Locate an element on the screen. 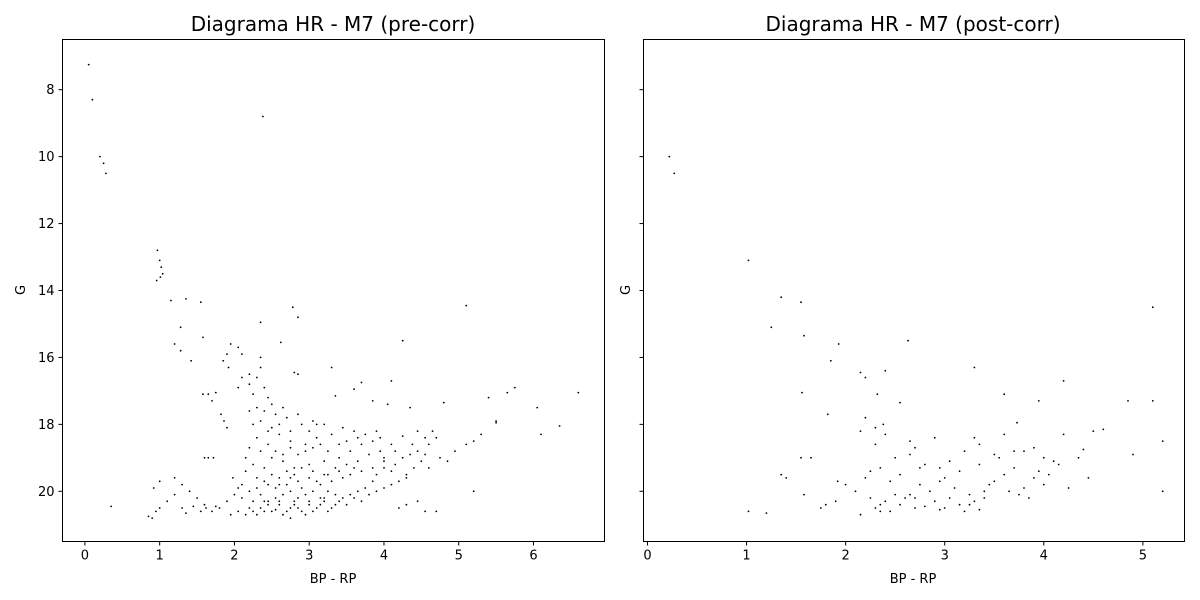 Image resolution: width=1200 pixels, height=600 pixels. y-tick-label: 20 is located at coordinates (46, 492).